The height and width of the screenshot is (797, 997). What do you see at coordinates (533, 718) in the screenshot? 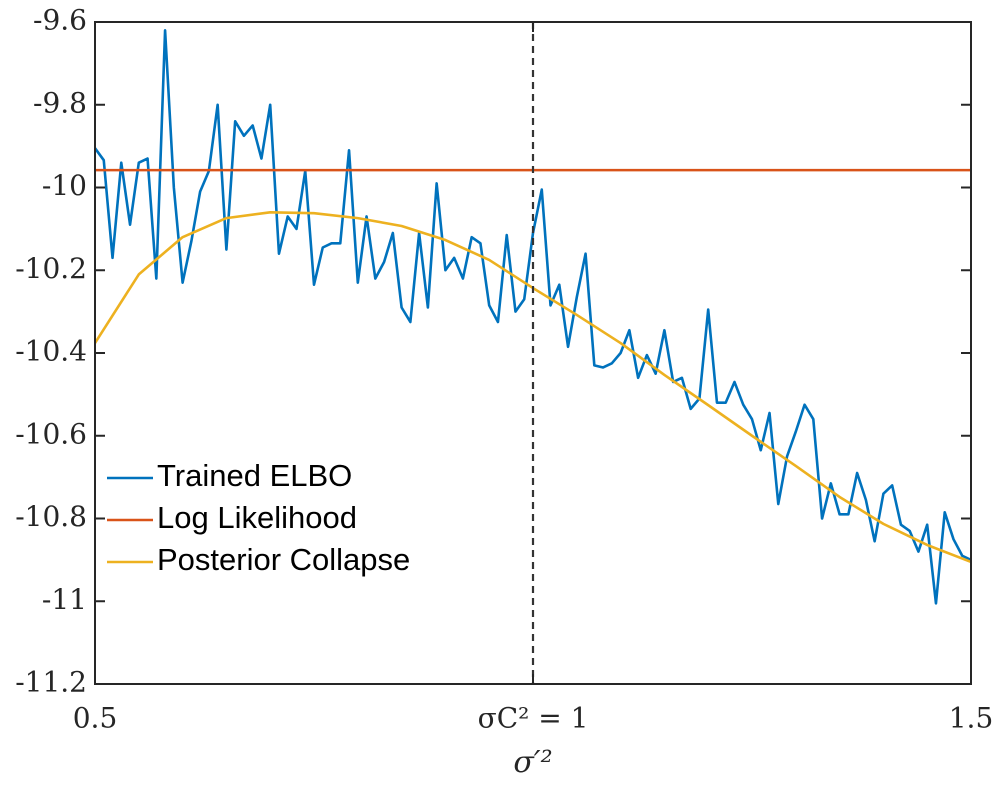
I see `x-tick-label: σC² = 1` at bounding box center [533, 718].